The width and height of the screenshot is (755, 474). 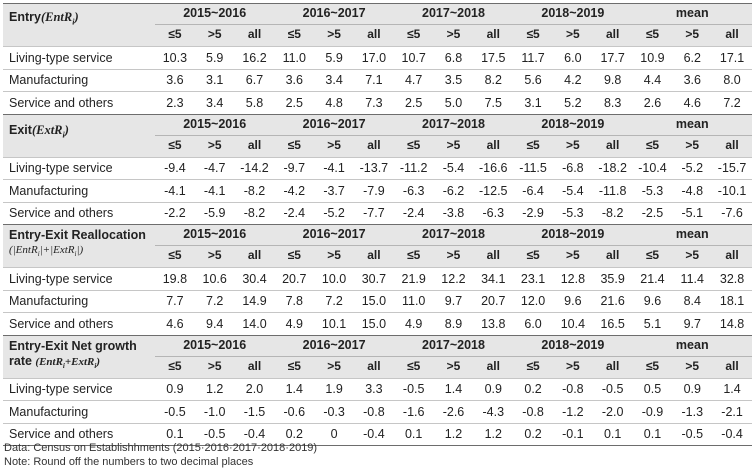 I want to click on period-header: 2017~2018, so click(x=453, y=234).